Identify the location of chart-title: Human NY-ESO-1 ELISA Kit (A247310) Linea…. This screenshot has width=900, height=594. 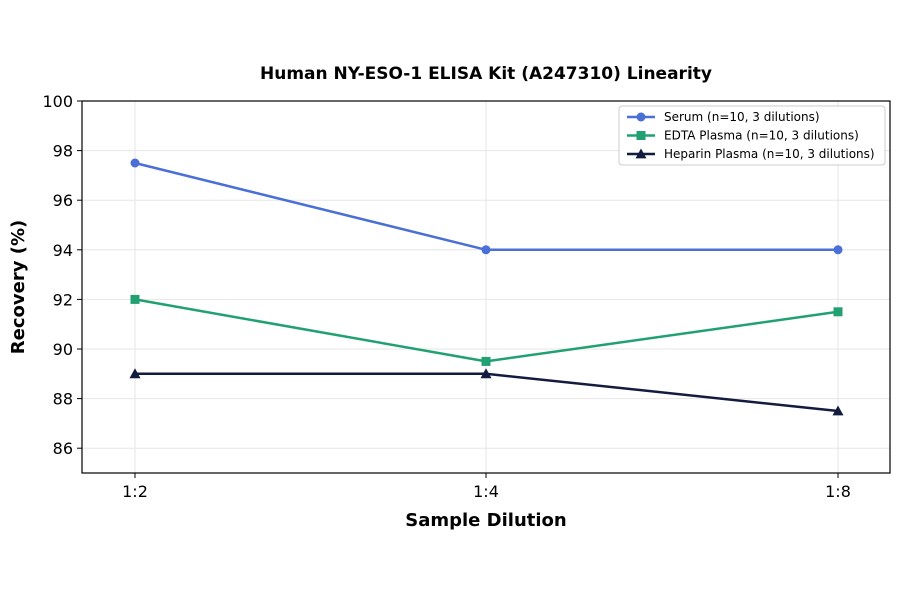
(486, 74).